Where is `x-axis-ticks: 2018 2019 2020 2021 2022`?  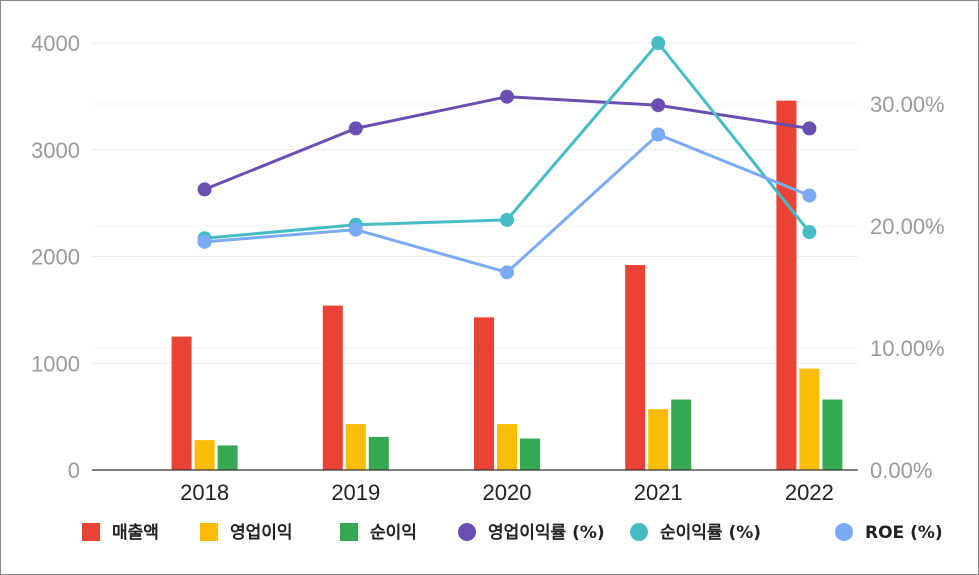 x-axis-ticks: 2018 2019 2020 2021 2022 is located at coordinates (507, 492).